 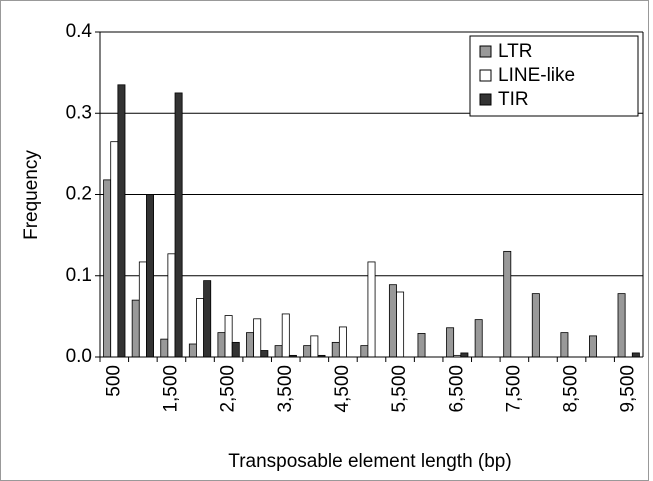 I want to click on legend-label: LTR, so click(x=515, y=51).